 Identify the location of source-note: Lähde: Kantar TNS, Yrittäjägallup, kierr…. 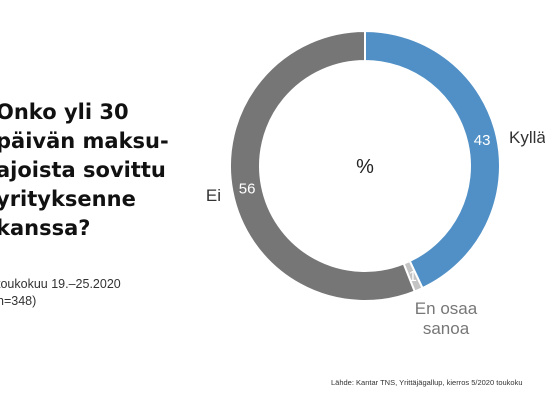
(427, 382).